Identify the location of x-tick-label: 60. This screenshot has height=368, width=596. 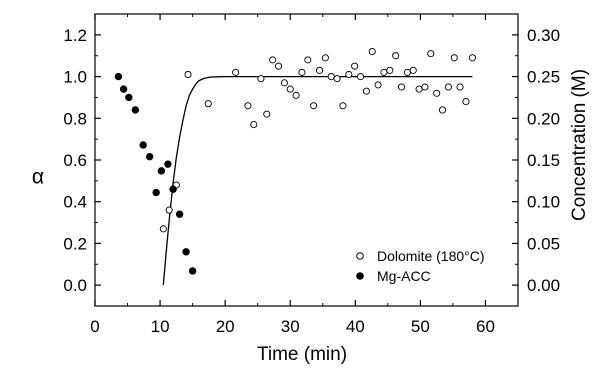
(485, 326).